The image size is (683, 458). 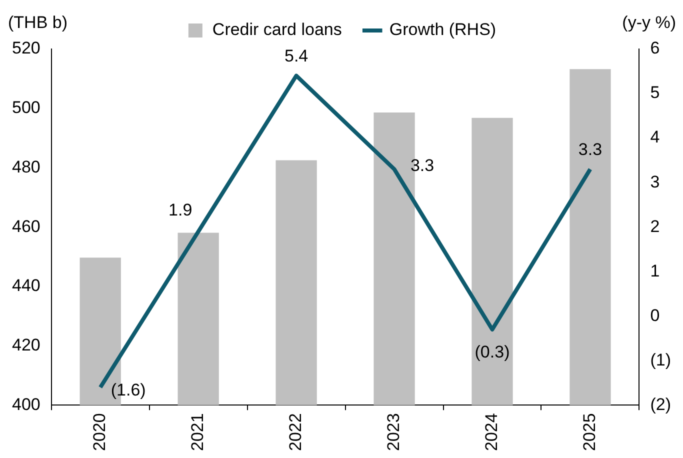 What do you see at coordinates (655, 92) in the screenshot?
I see `y2-tick-label: 5` at bounding box center [655, 92].